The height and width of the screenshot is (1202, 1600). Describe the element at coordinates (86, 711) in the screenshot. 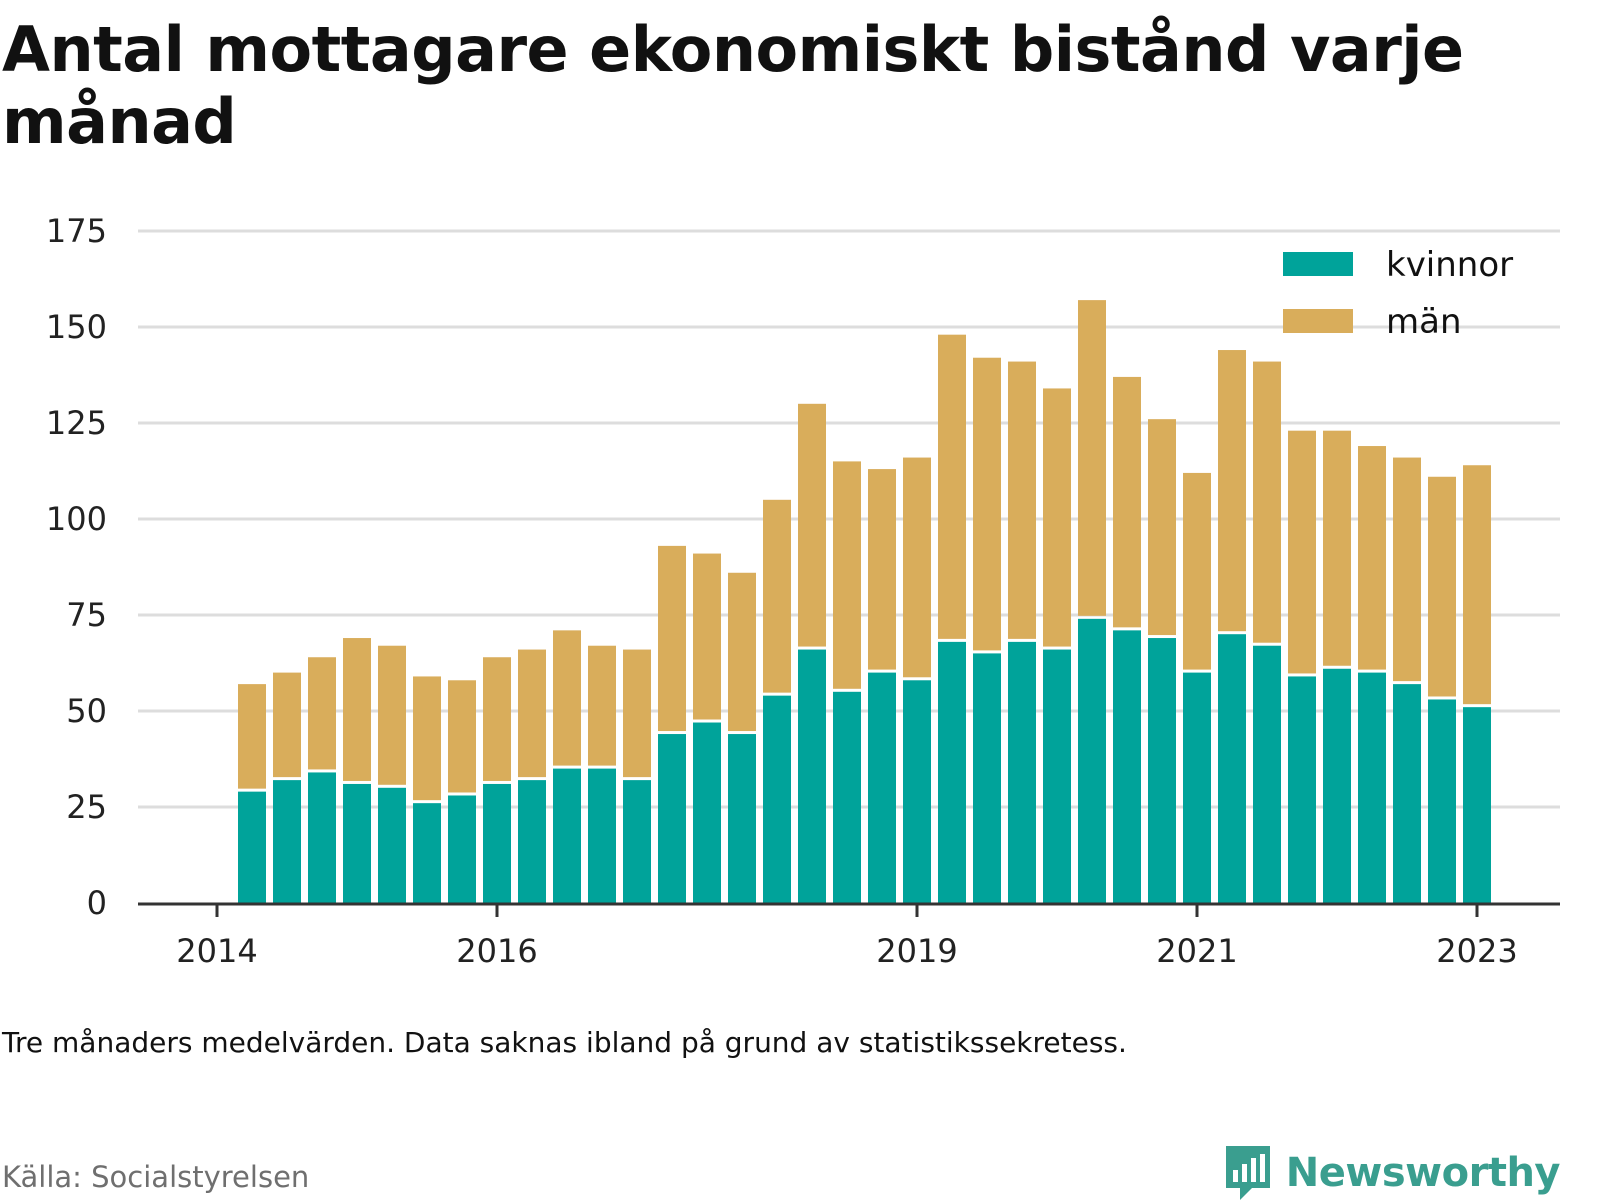

I see `y-tick-label: 50` at that location.